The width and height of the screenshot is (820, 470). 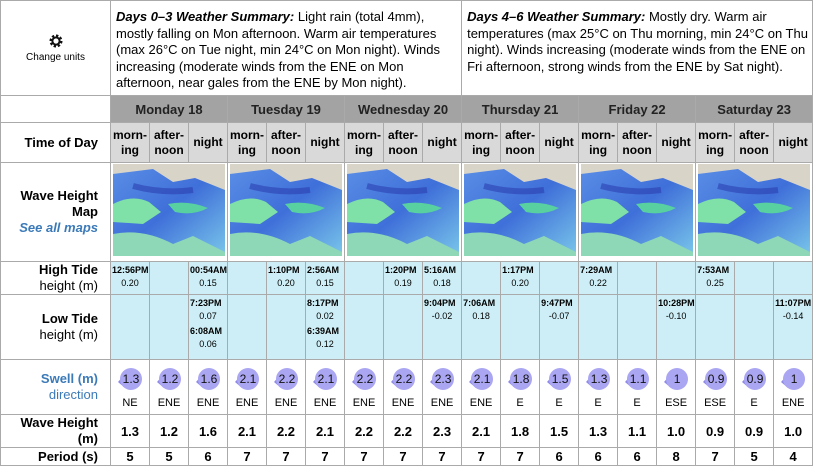 I want to click on tide-height: -0.14, so click(x=793, y=316).